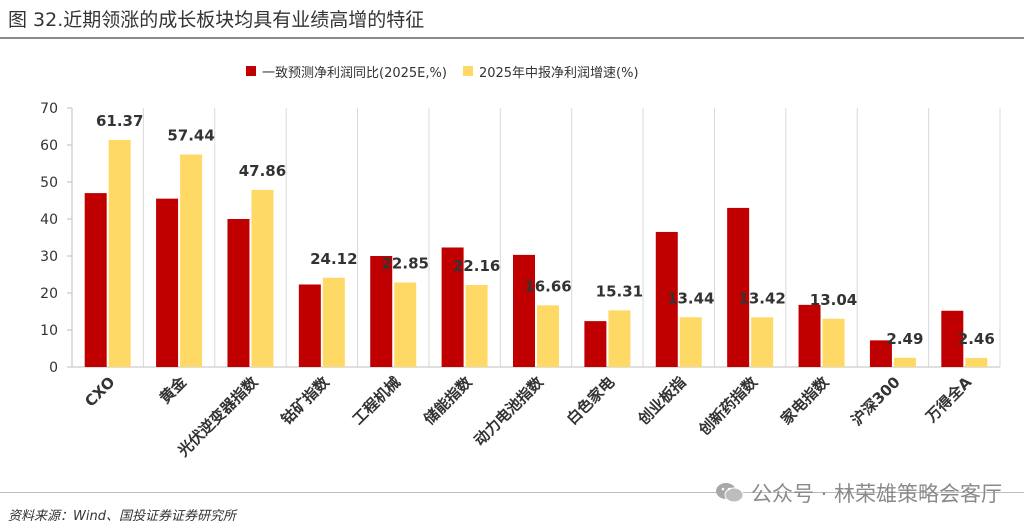 This screenshot has width=1024, height=532. I want to click on x-tick-label: 储能指数, so click(448, 400).